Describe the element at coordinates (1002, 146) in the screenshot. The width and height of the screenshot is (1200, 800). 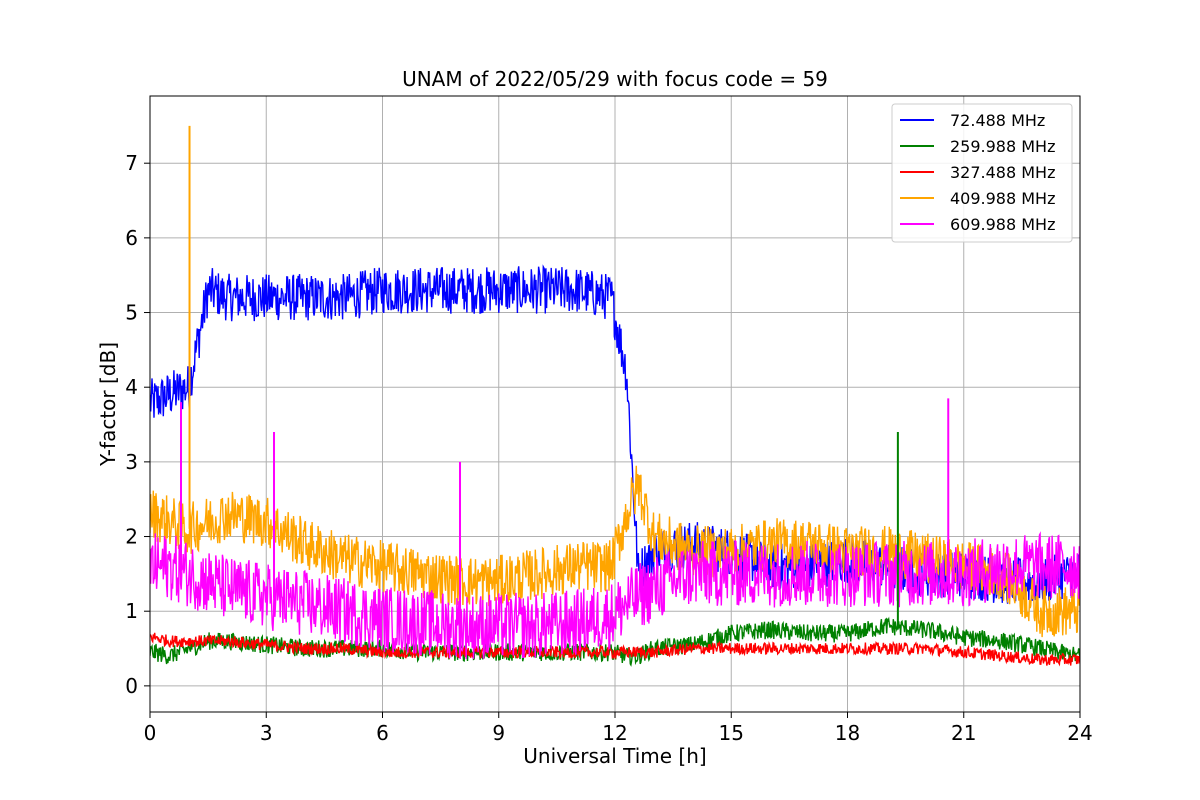
I see `legend-label: 259.988 MHz` at that location.